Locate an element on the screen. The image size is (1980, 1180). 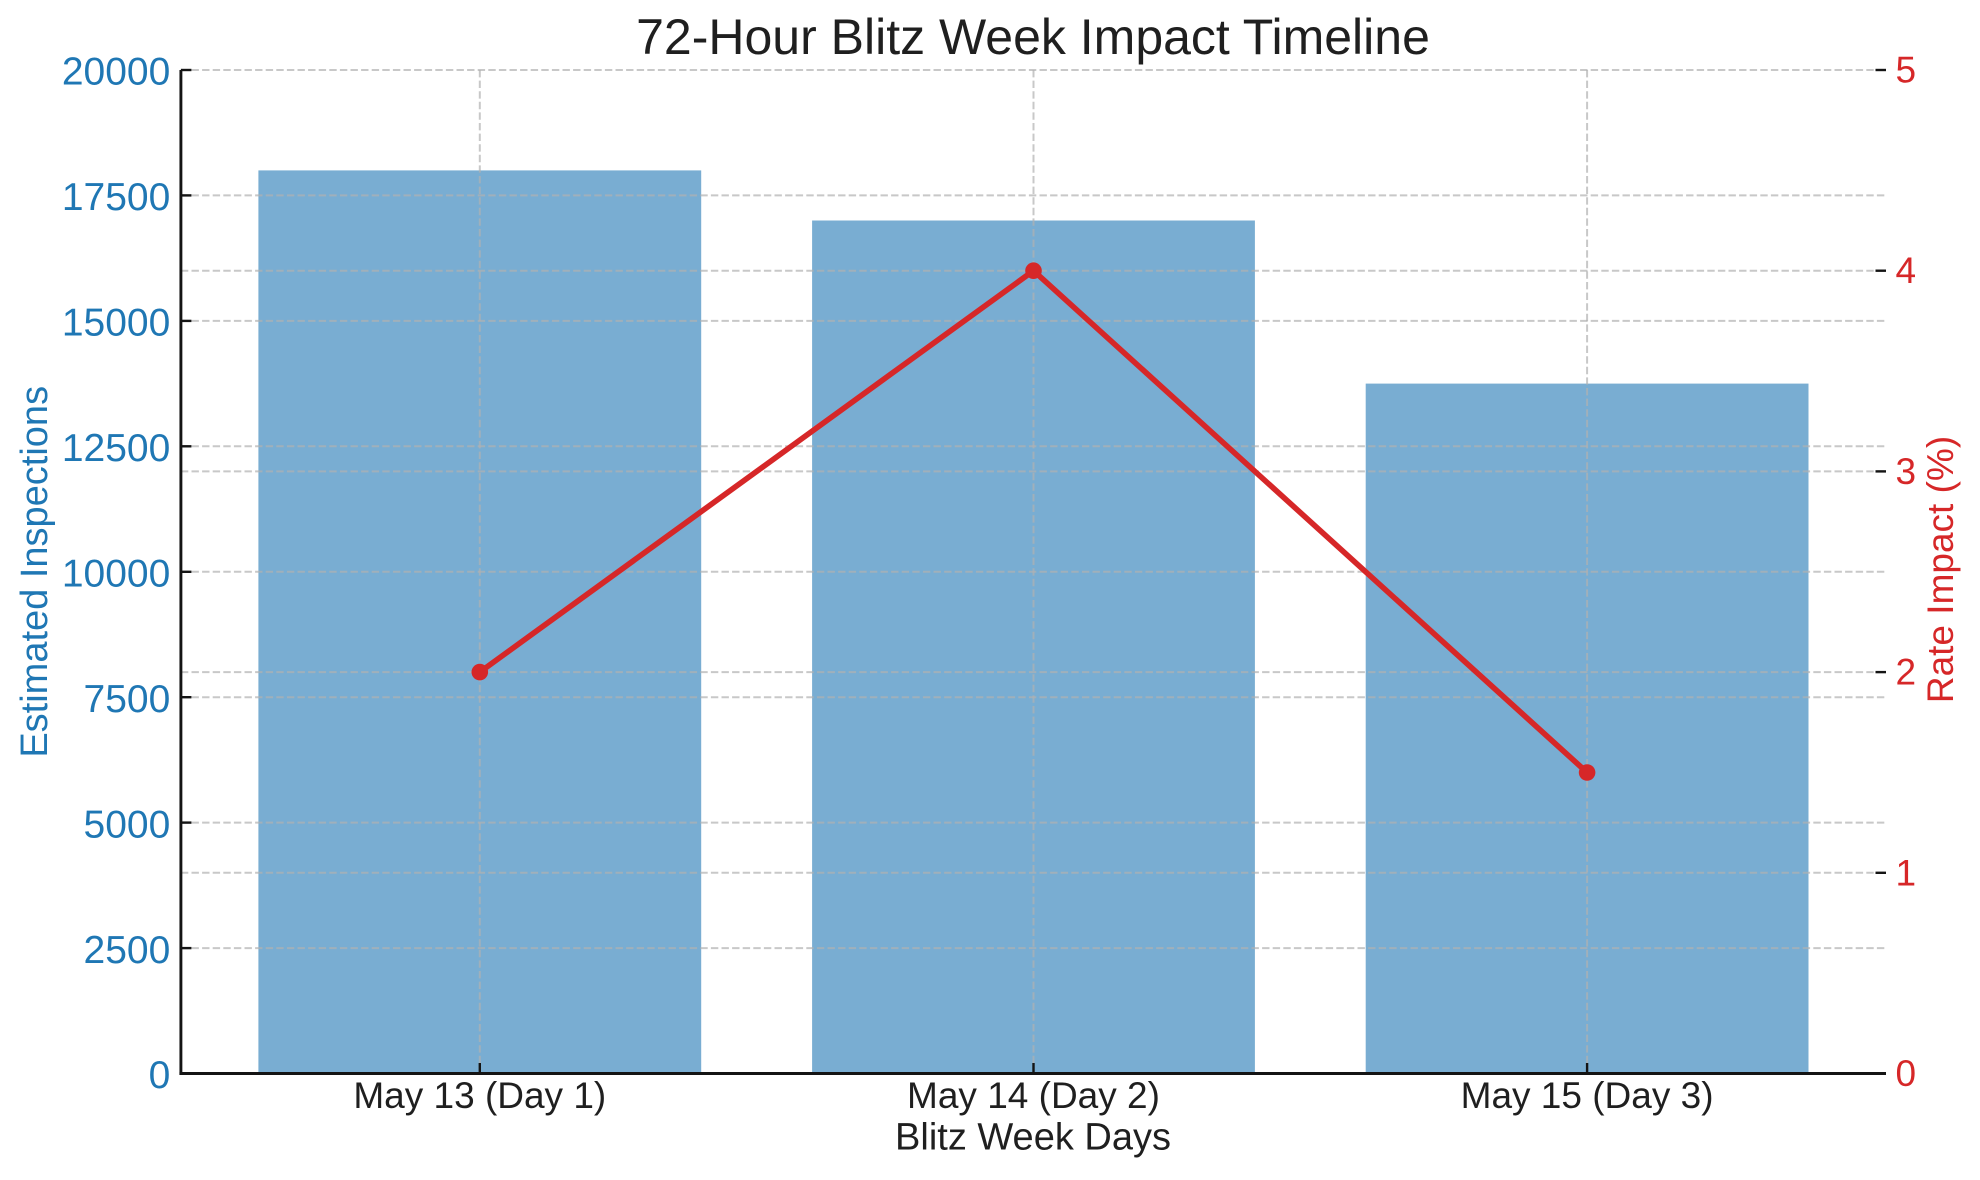
svg-text: May 13 (Day 1) is located at coordinates (479, 1095).